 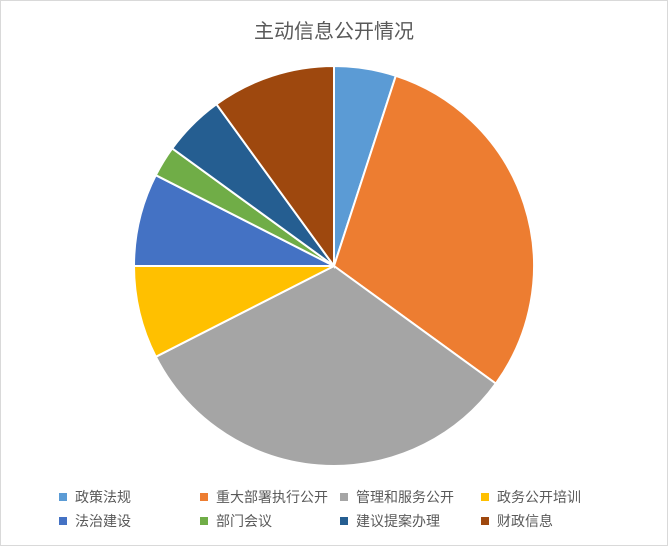 I want to click on legend-label: 重大部署执行公开, so click(x=272, y=498).